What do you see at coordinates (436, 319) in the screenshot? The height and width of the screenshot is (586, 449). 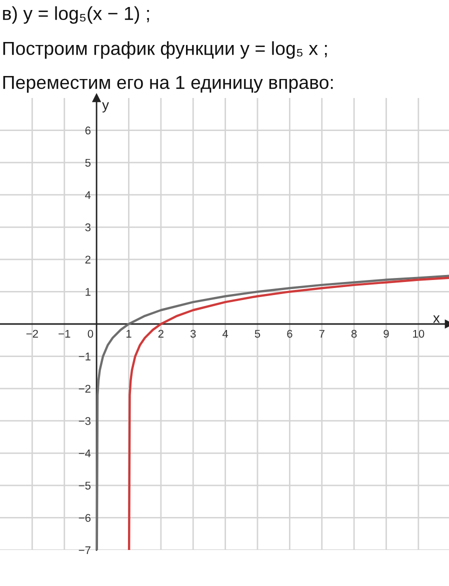 I see `x-axis-title: x` at bounding box center [436, 319].